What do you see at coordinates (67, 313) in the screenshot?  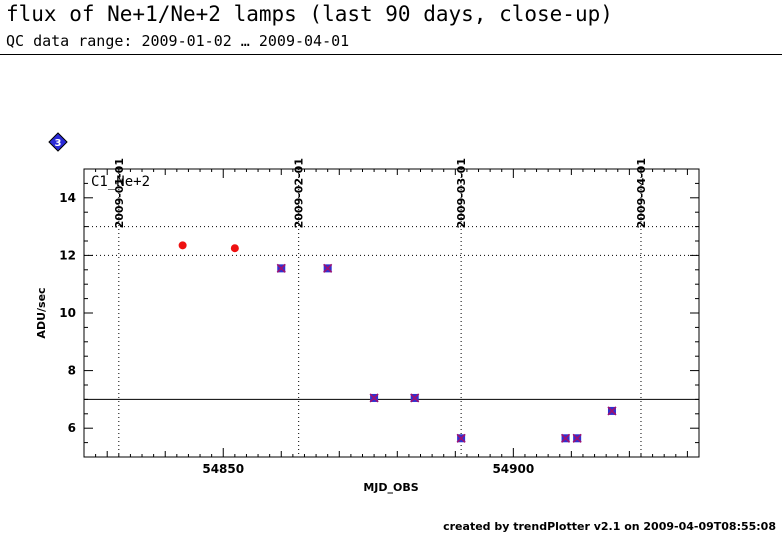 I see `y-tick-label: 10` at bounding box center [67, 313].